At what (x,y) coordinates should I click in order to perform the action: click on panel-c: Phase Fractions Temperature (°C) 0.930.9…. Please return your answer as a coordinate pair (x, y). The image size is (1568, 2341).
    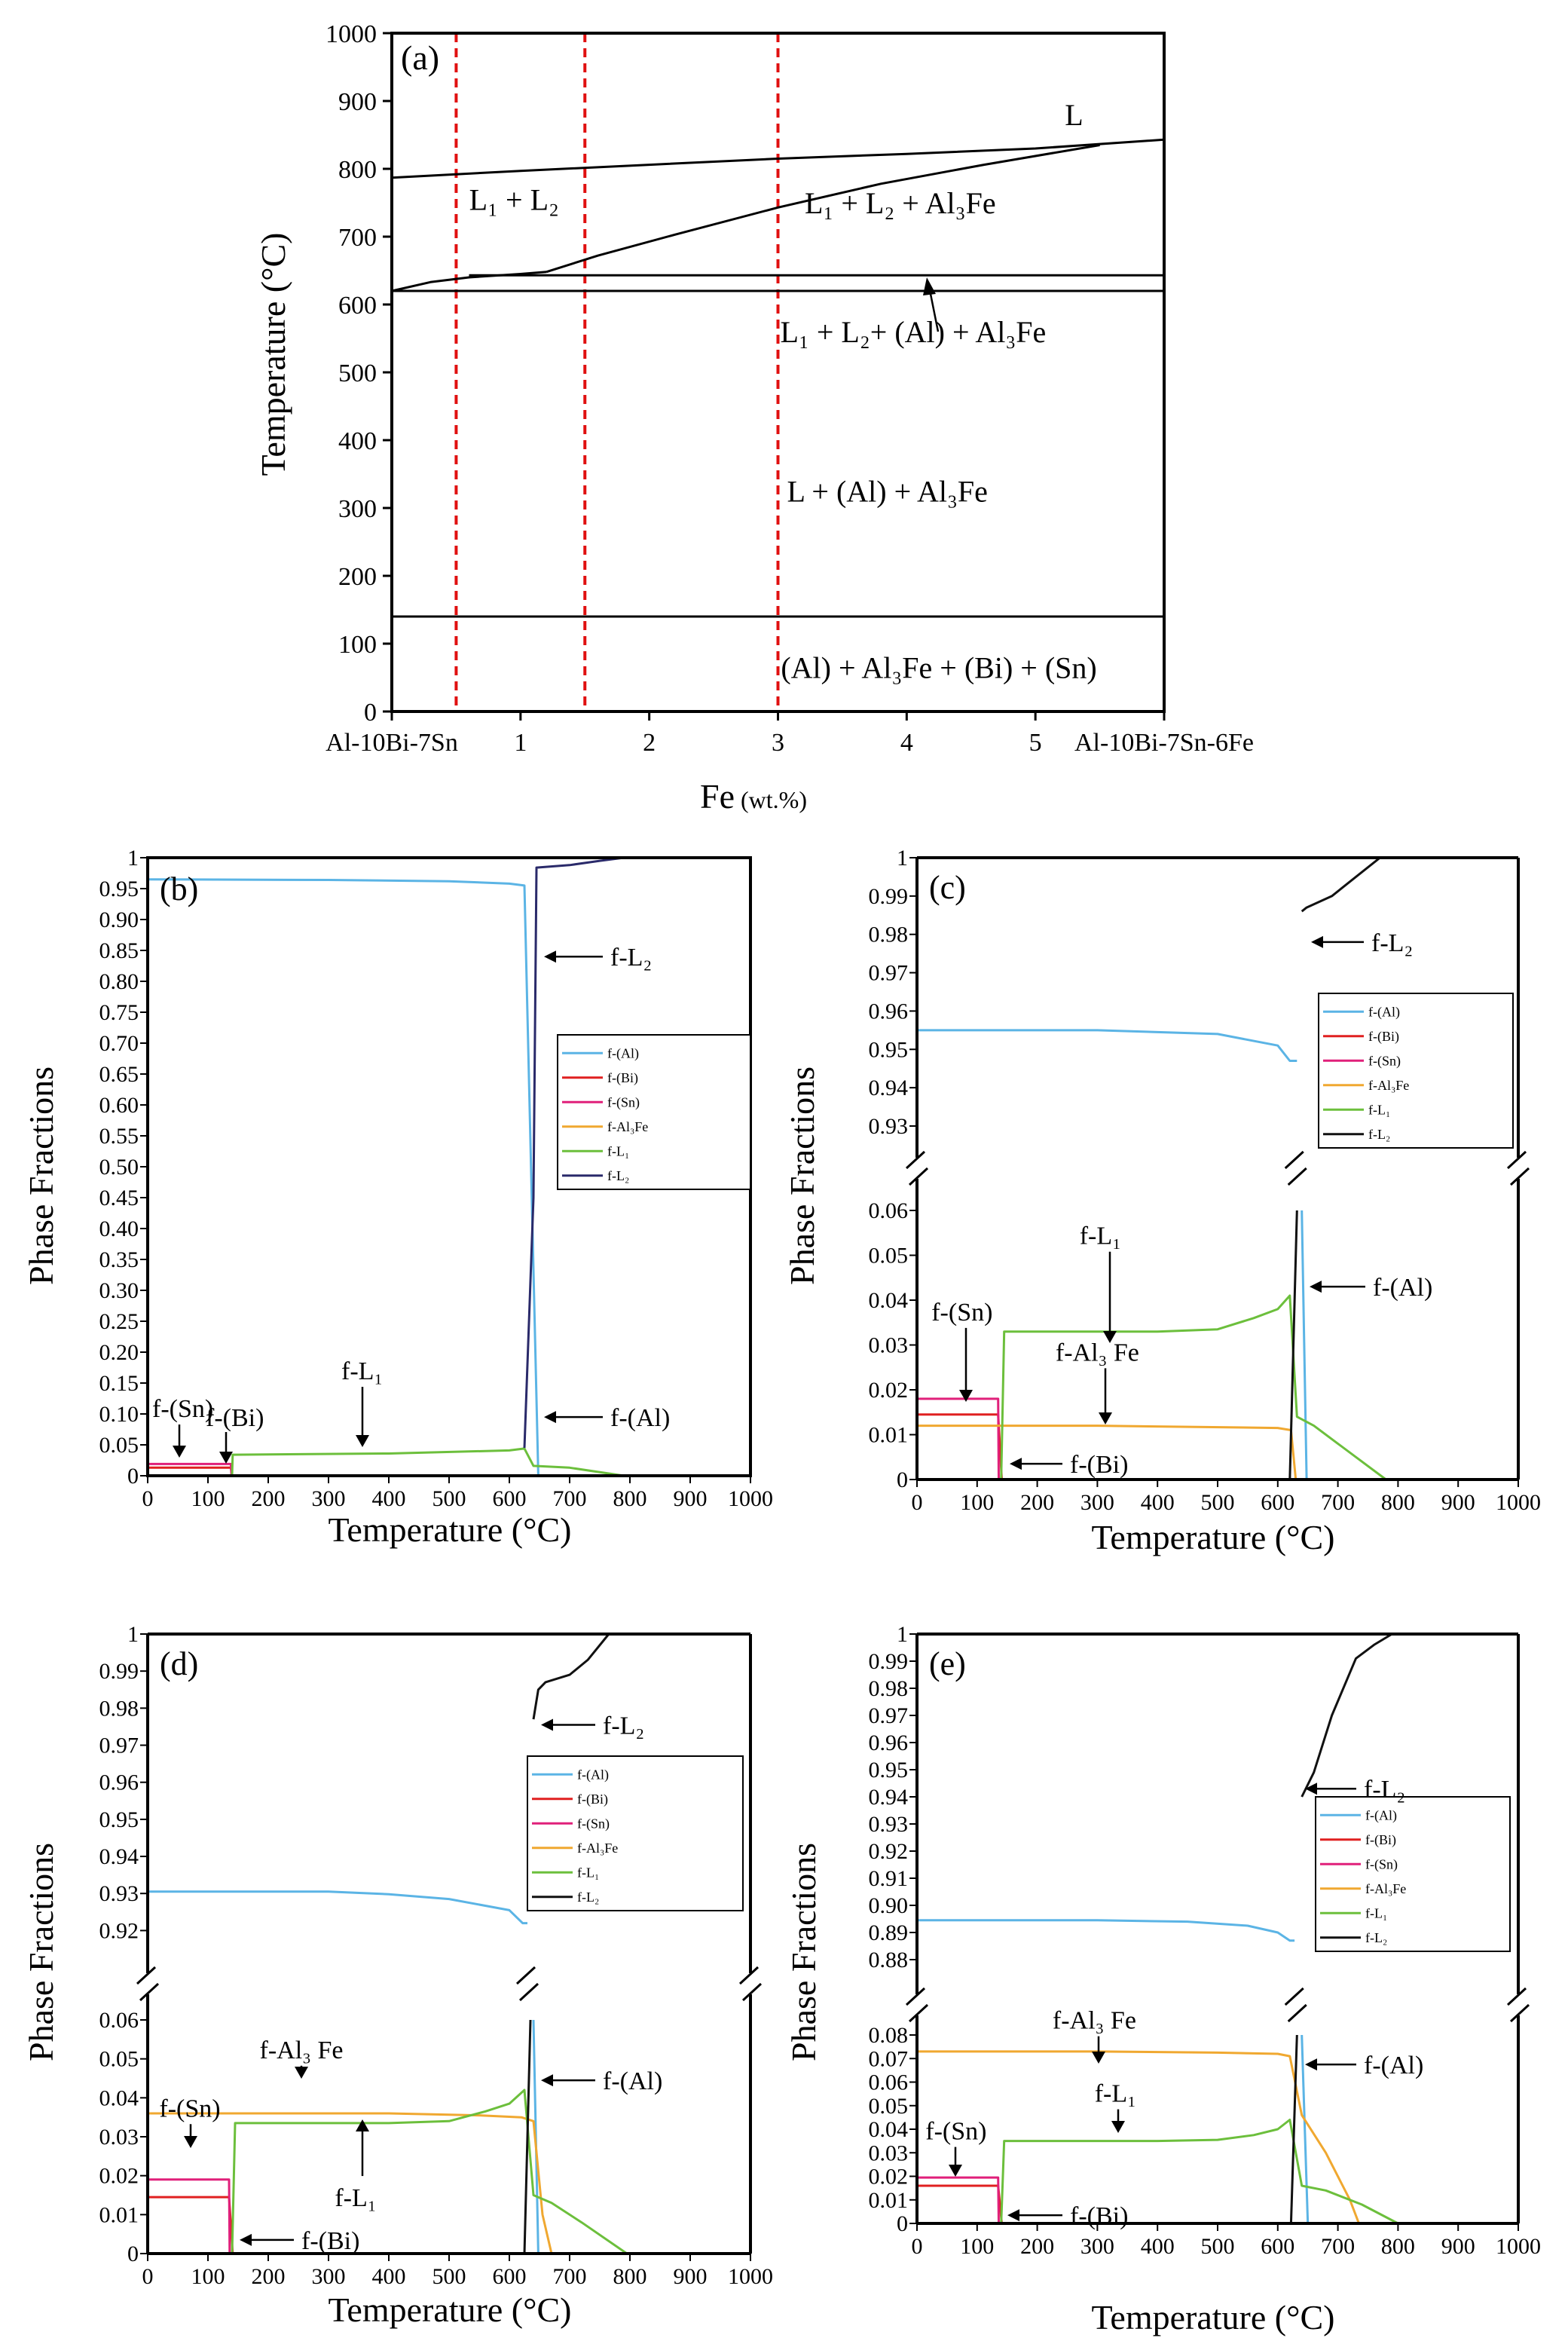
    Looking at the image, I should click on (1162, 1201).